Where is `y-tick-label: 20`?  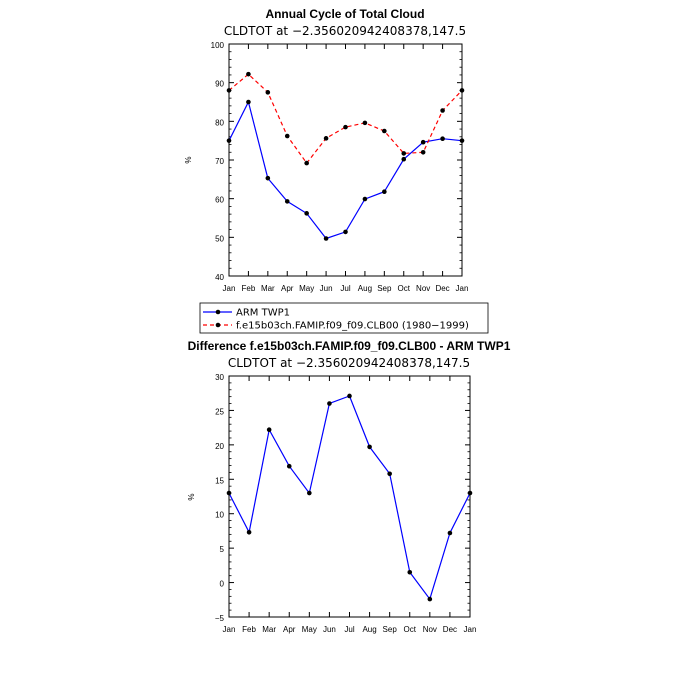 y-tick-label: 20 is located at coordinates (219, 446).